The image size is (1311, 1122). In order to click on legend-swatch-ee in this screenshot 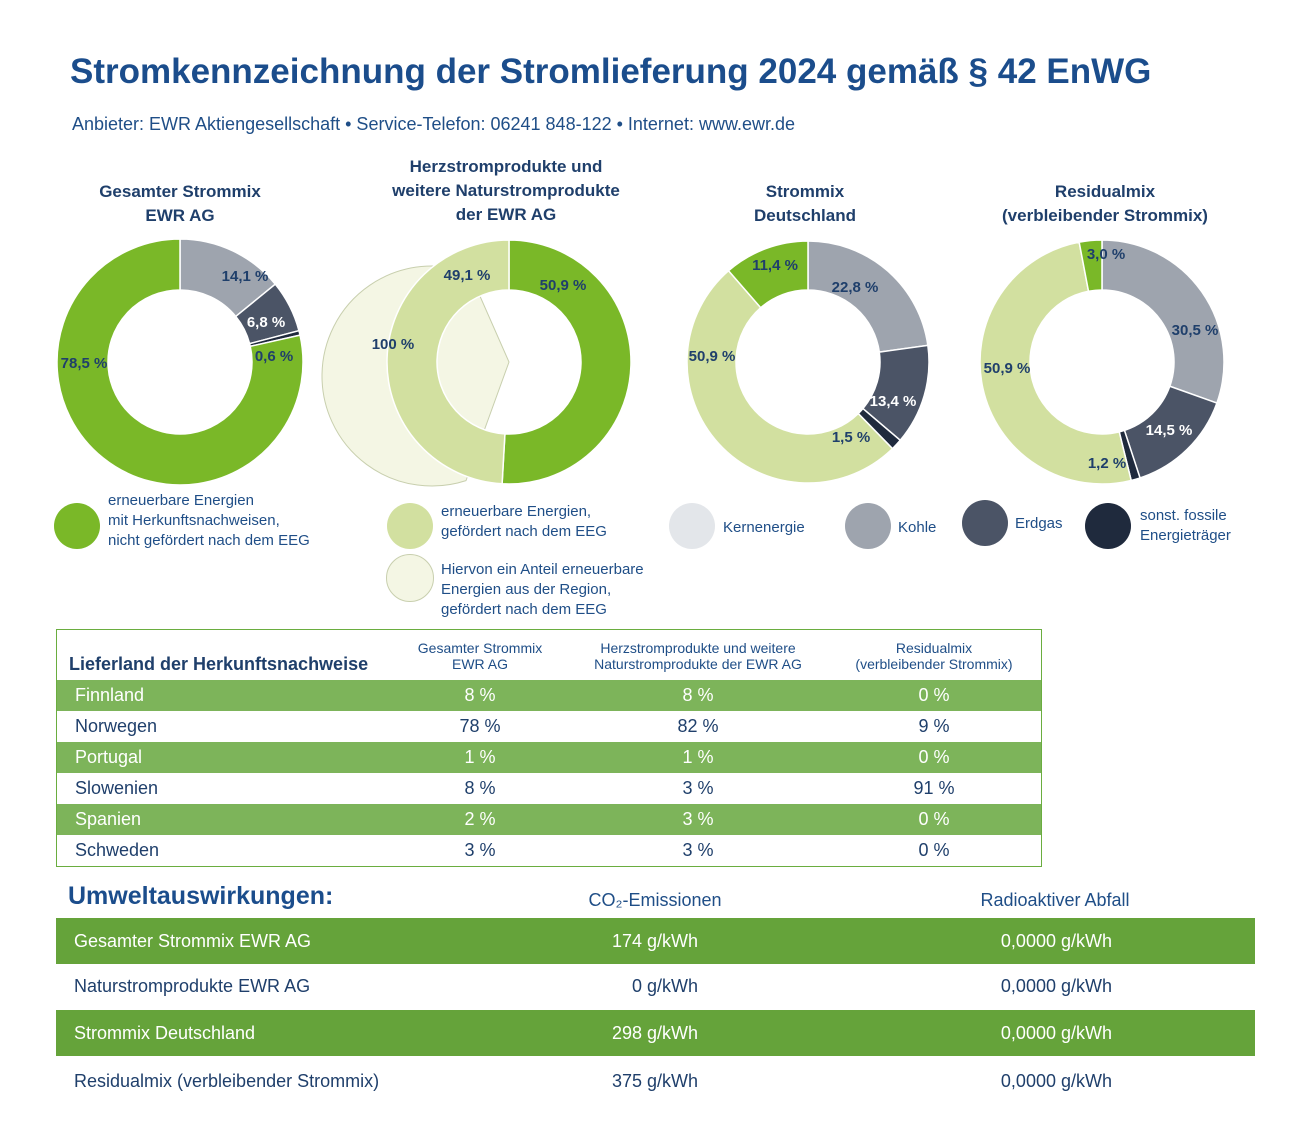, I will do `click(77, 526)`.